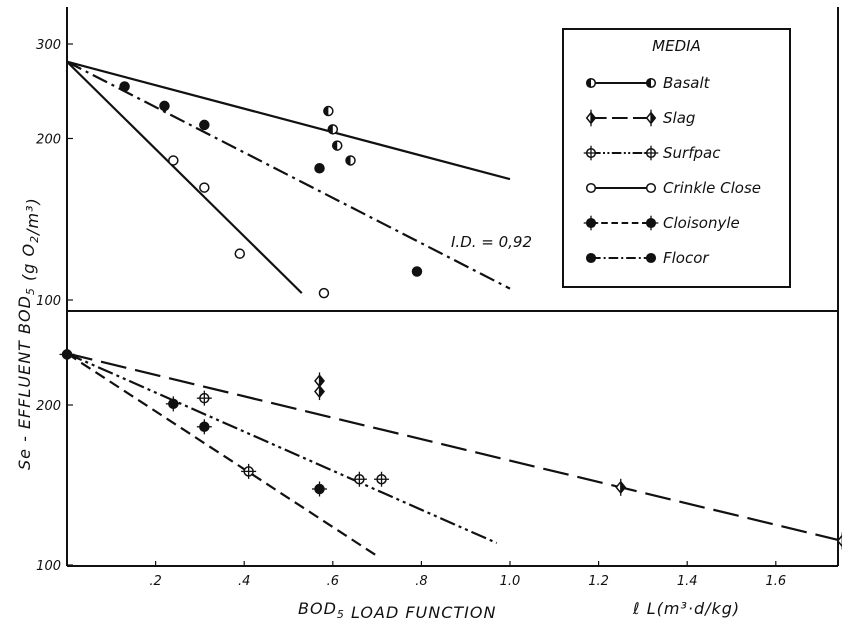 This screenshot has width=842, height=627. What do you see at coordinates (28, 333) in the screenshot?
I see `y-axis-title: Se - EFFLUENT BOD5 (g O2/m³)` at bounding box center [28, 333].